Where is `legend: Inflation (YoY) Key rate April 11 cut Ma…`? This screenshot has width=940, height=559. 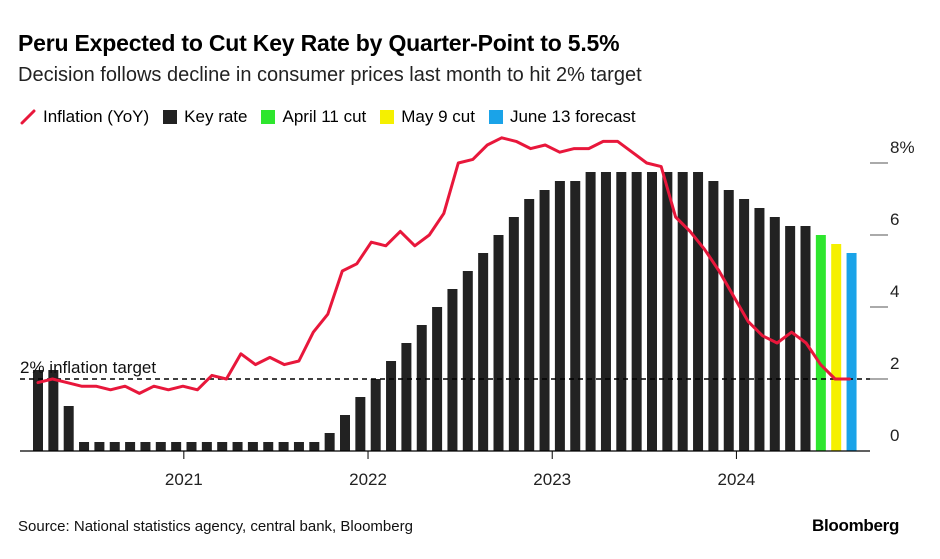
legend: Inflation (YoY) Key rate April 11 cut Ma… is located at coordinates (335, 117).